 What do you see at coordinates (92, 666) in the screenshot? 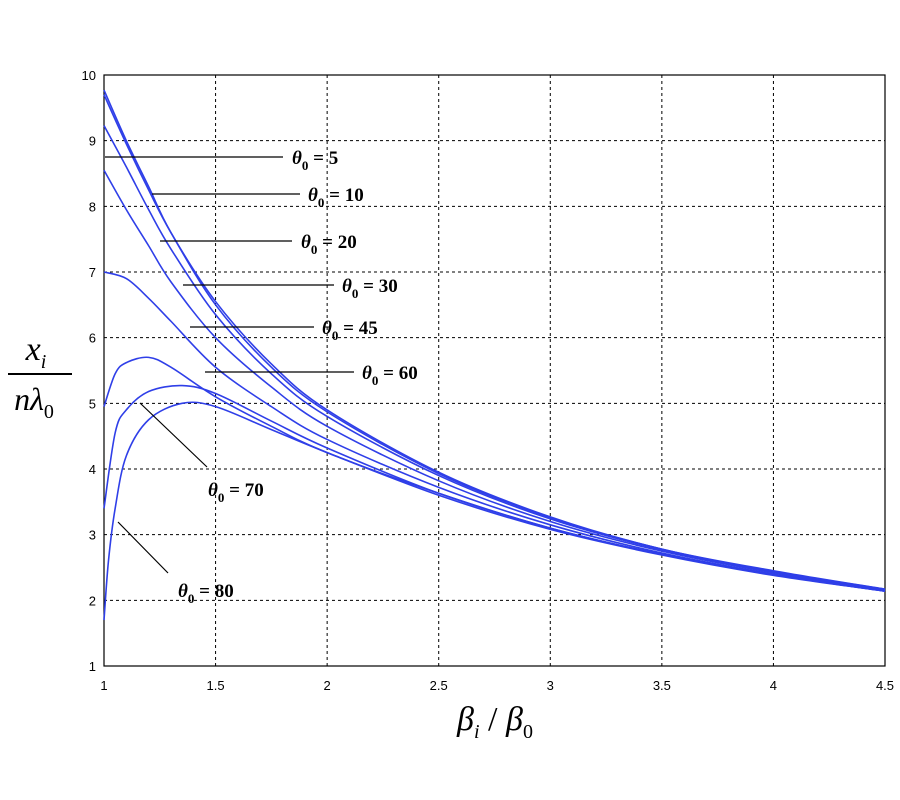
I see `y-tick-label: 1` at bounding box center [92, 666].